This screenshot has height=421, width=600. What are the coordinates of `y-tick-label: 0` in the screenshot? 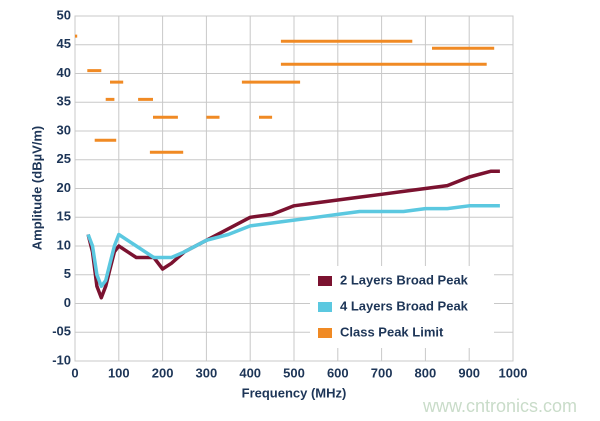 It's located at (67, 302).